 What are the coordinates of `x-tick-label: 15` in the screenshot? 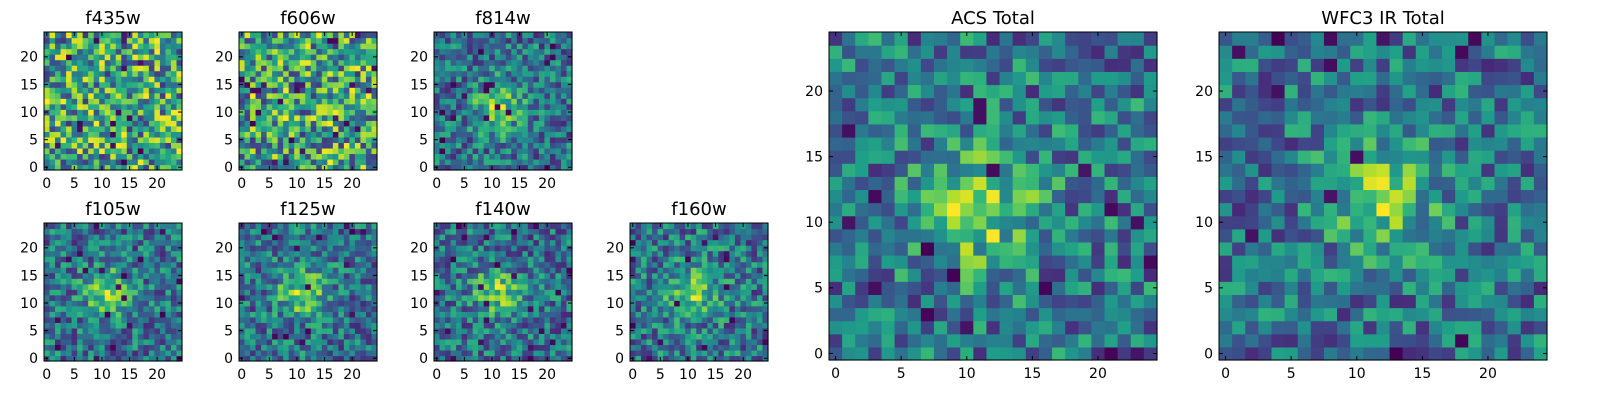 It's located at (130, 184).